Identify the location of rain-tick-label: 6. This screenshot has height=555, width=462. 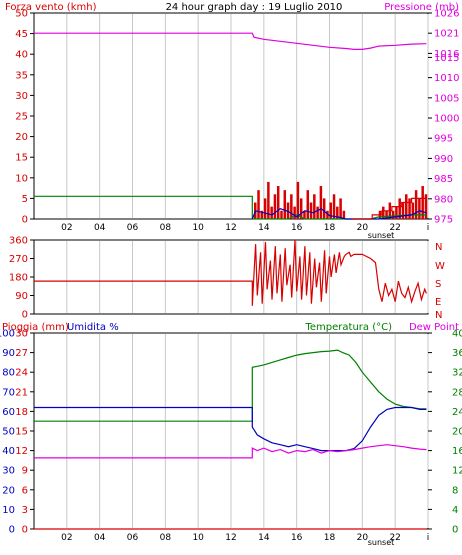
(25, 490).